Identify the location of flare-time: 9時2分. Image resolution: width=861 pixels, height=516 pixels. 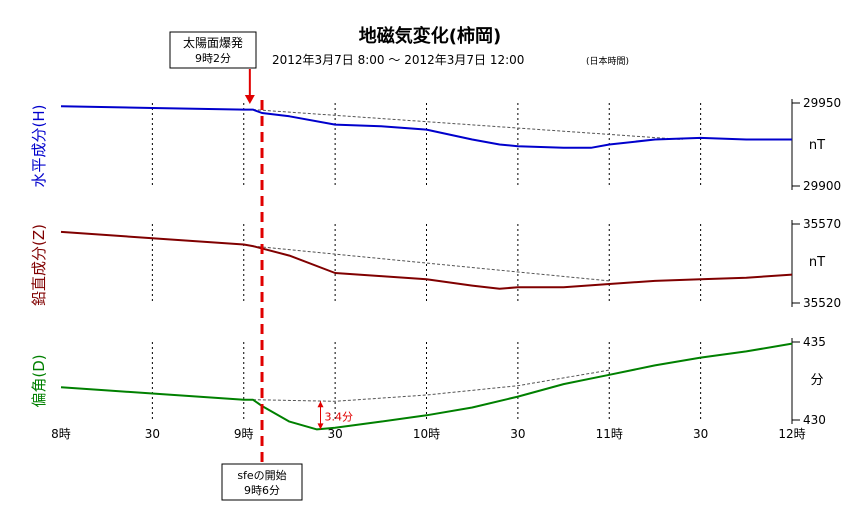
(213, 58).